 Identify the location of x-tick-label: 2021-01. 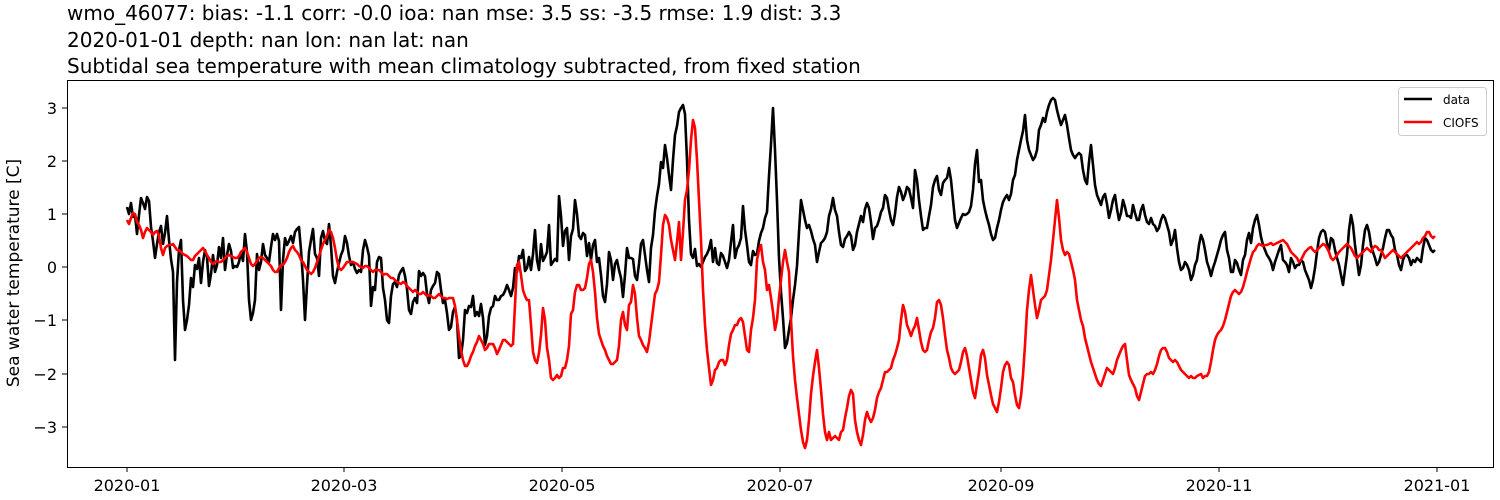
(1437, 485).